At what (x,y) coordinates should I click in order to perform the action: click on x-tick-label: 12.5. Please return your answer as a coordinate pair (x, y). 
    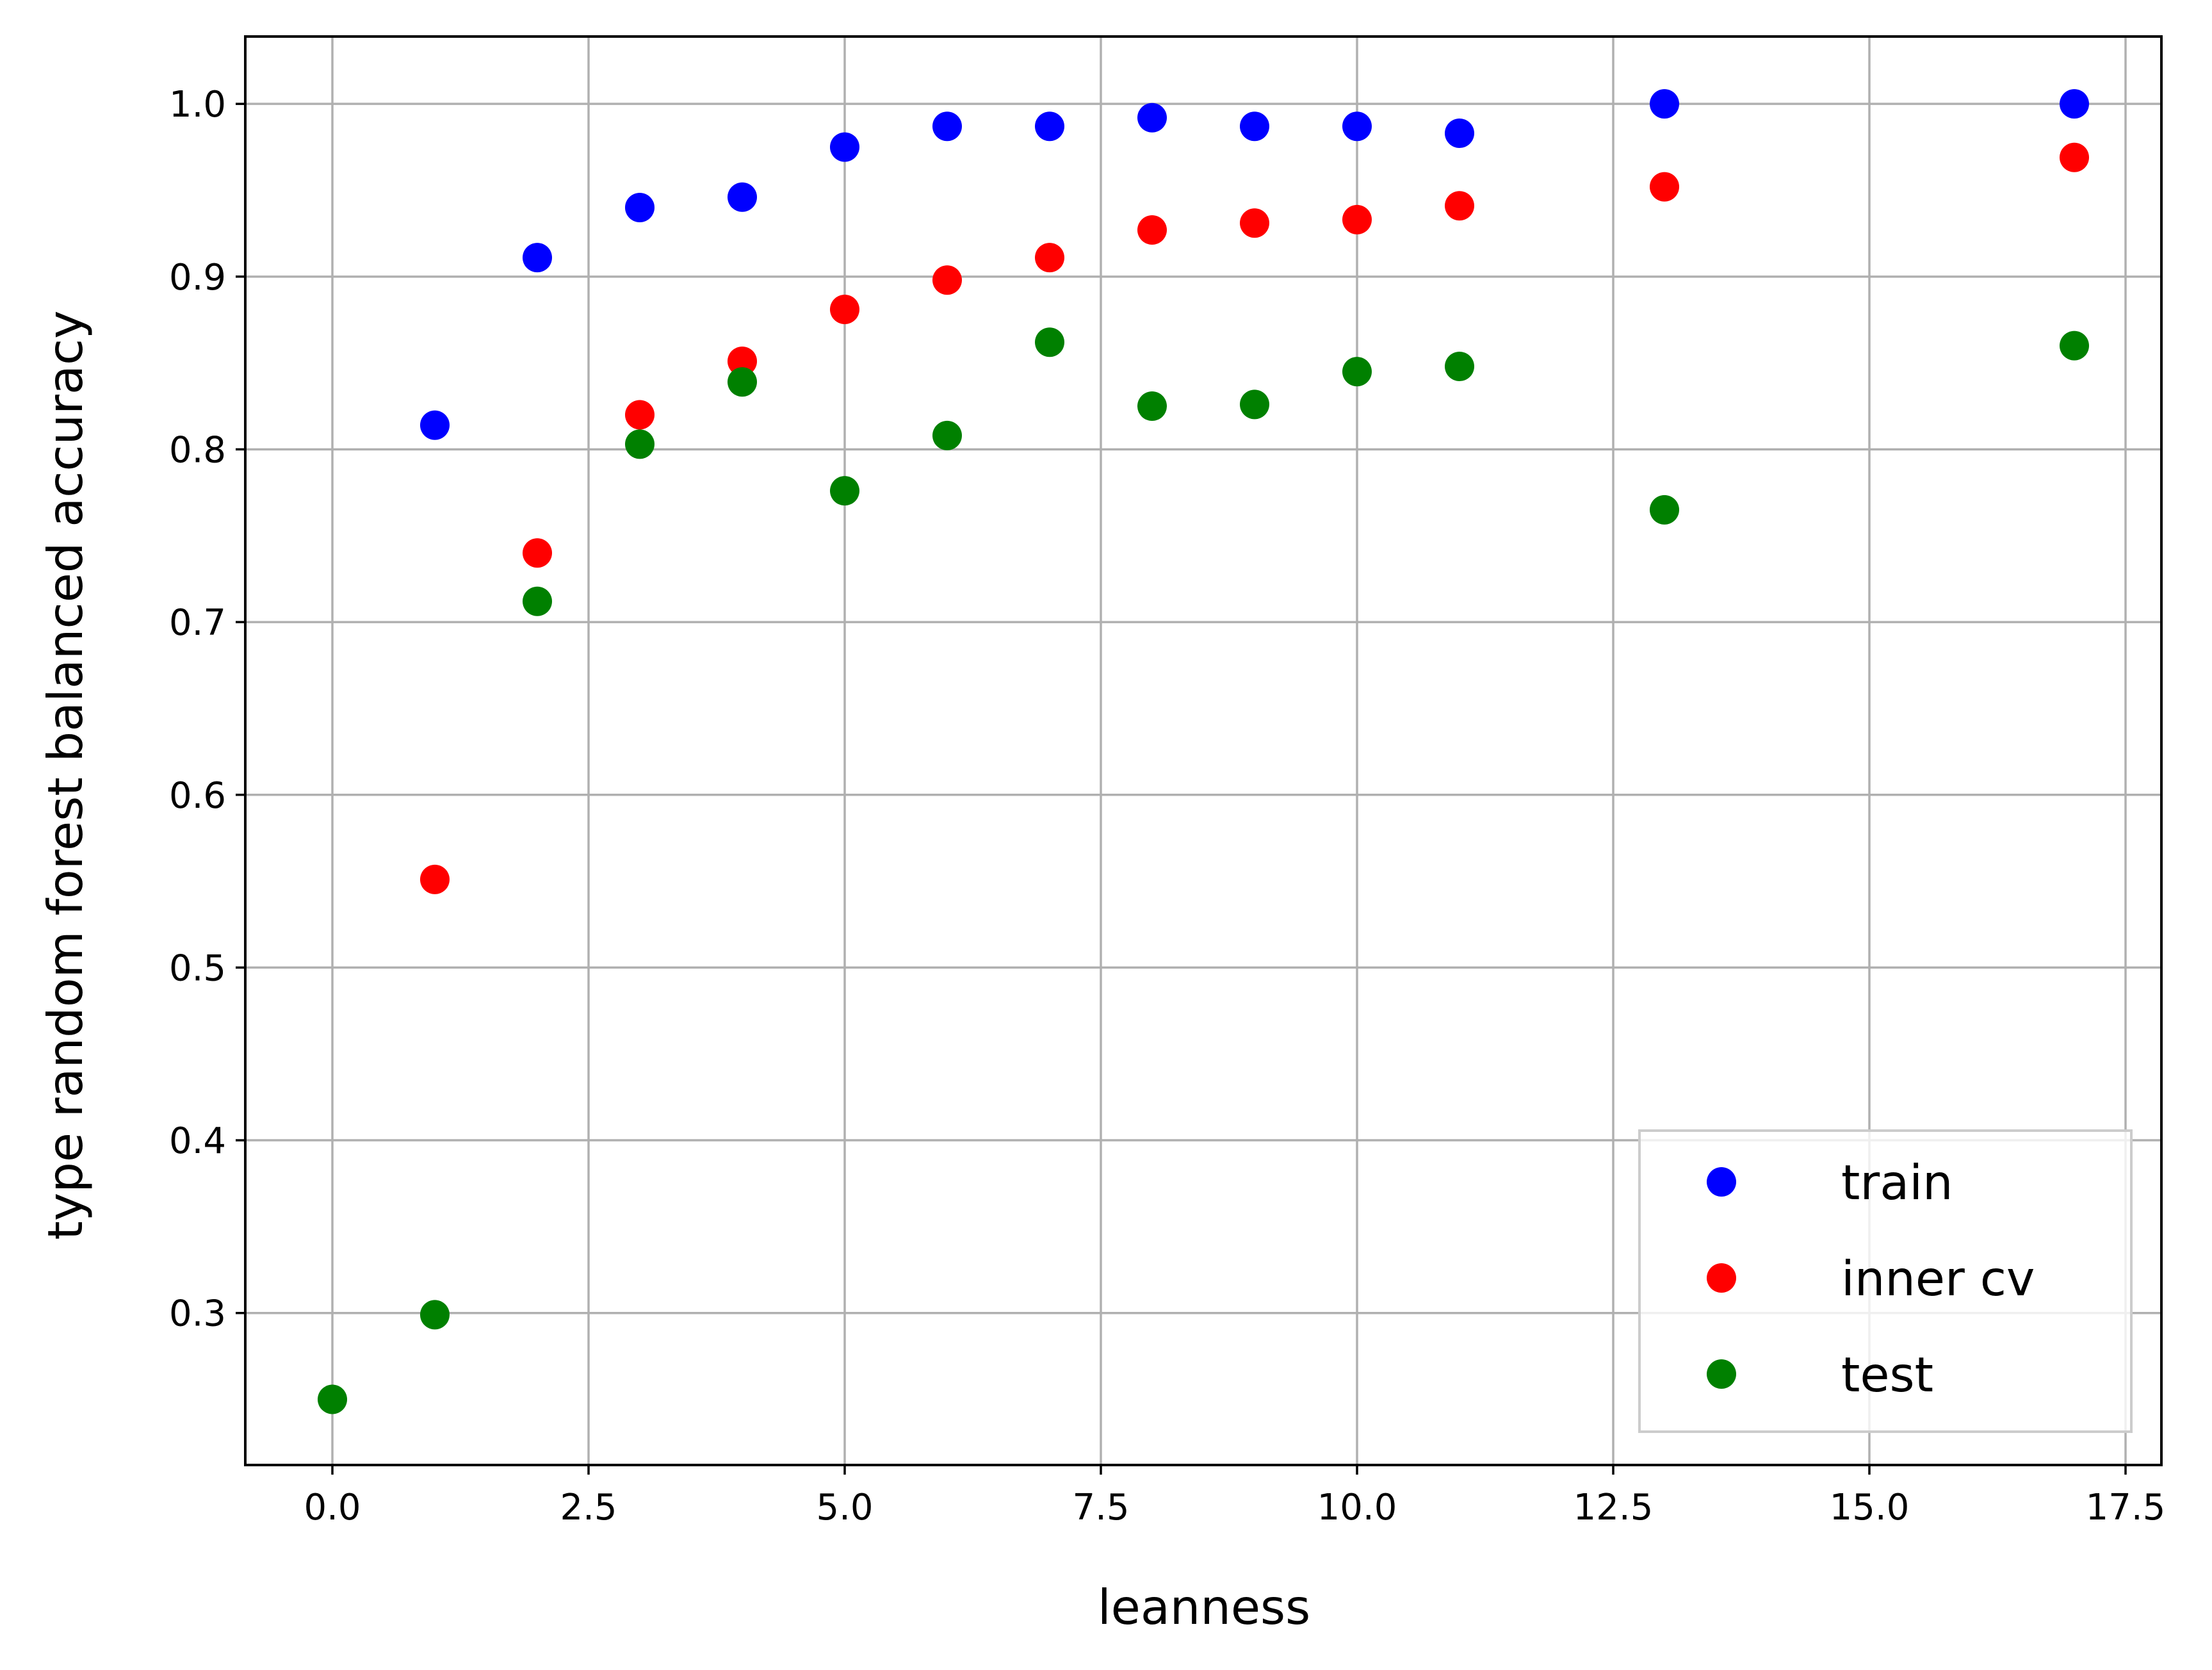
    Looking at the image, I should click on (1614, 1507).